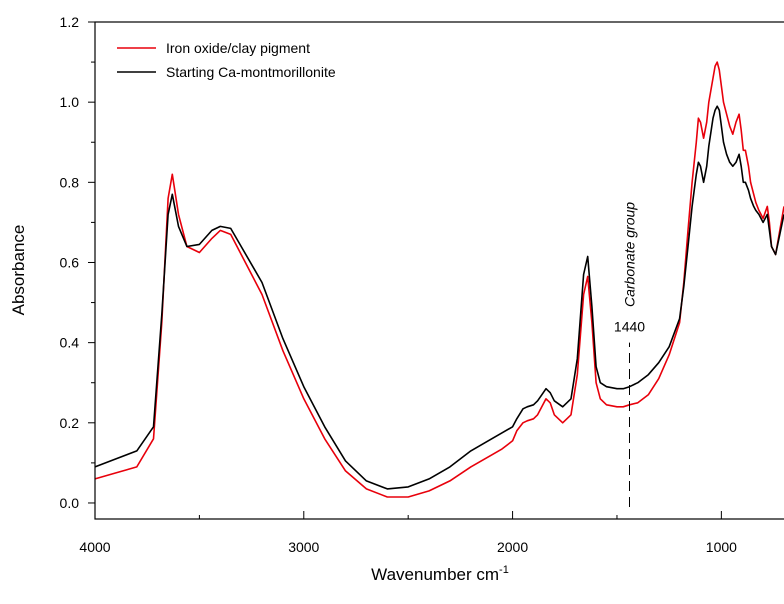  Describe the element at coordinates (18, 270) in the screenshot. I see `y-axis-title: Absorbance` at that location.